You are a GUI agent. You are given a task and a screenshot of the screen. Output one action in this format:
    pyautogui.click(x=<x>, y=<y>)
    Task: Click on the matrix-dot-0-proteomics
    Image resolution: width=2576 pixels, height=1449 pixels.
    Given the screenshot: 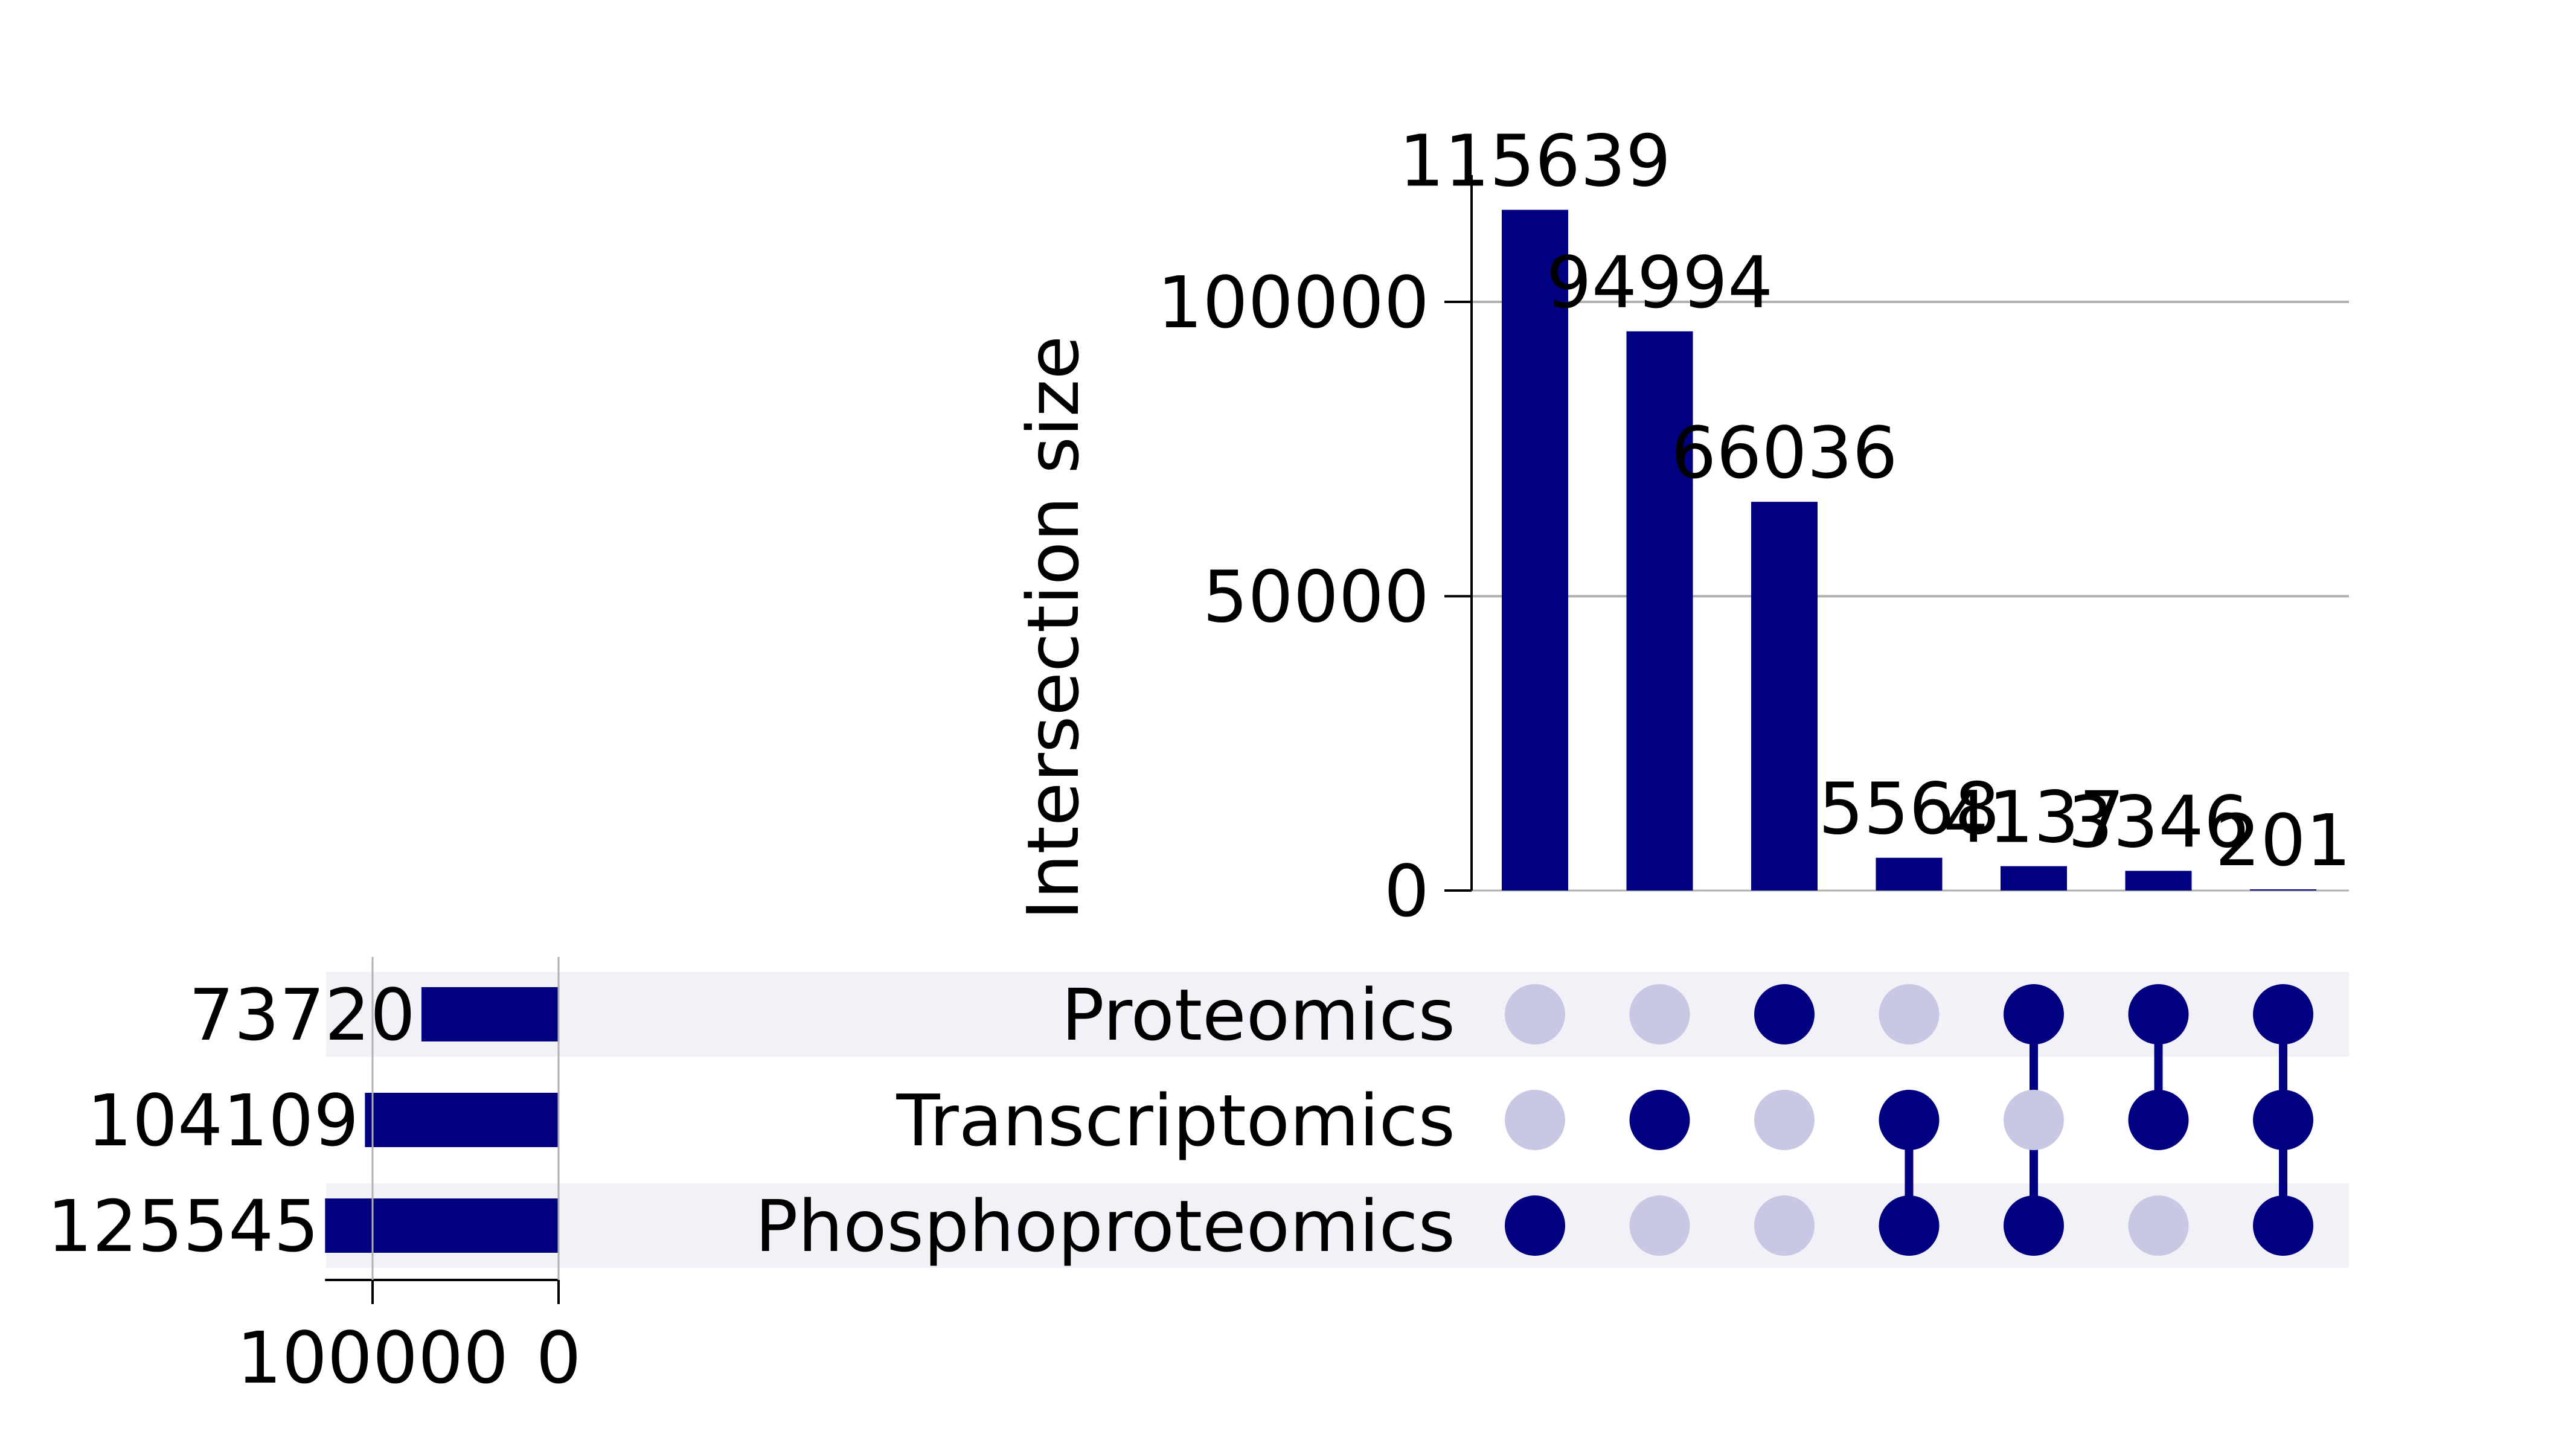 What is the action you would take?
    pyautogui.click(x=1535, y=1014)
    